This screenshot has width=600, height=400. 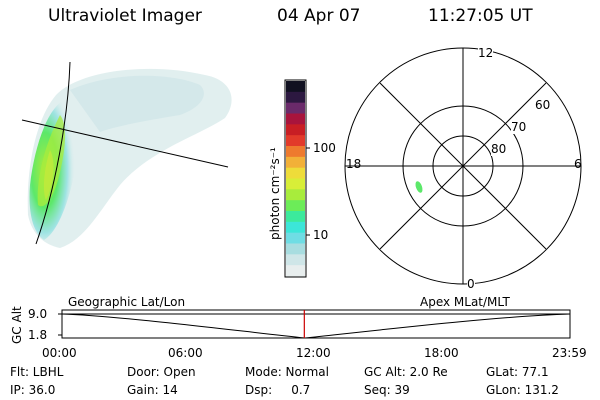 I want to click on timeline-x-tick-18-00: 18:00, so click(x=441, y=353).